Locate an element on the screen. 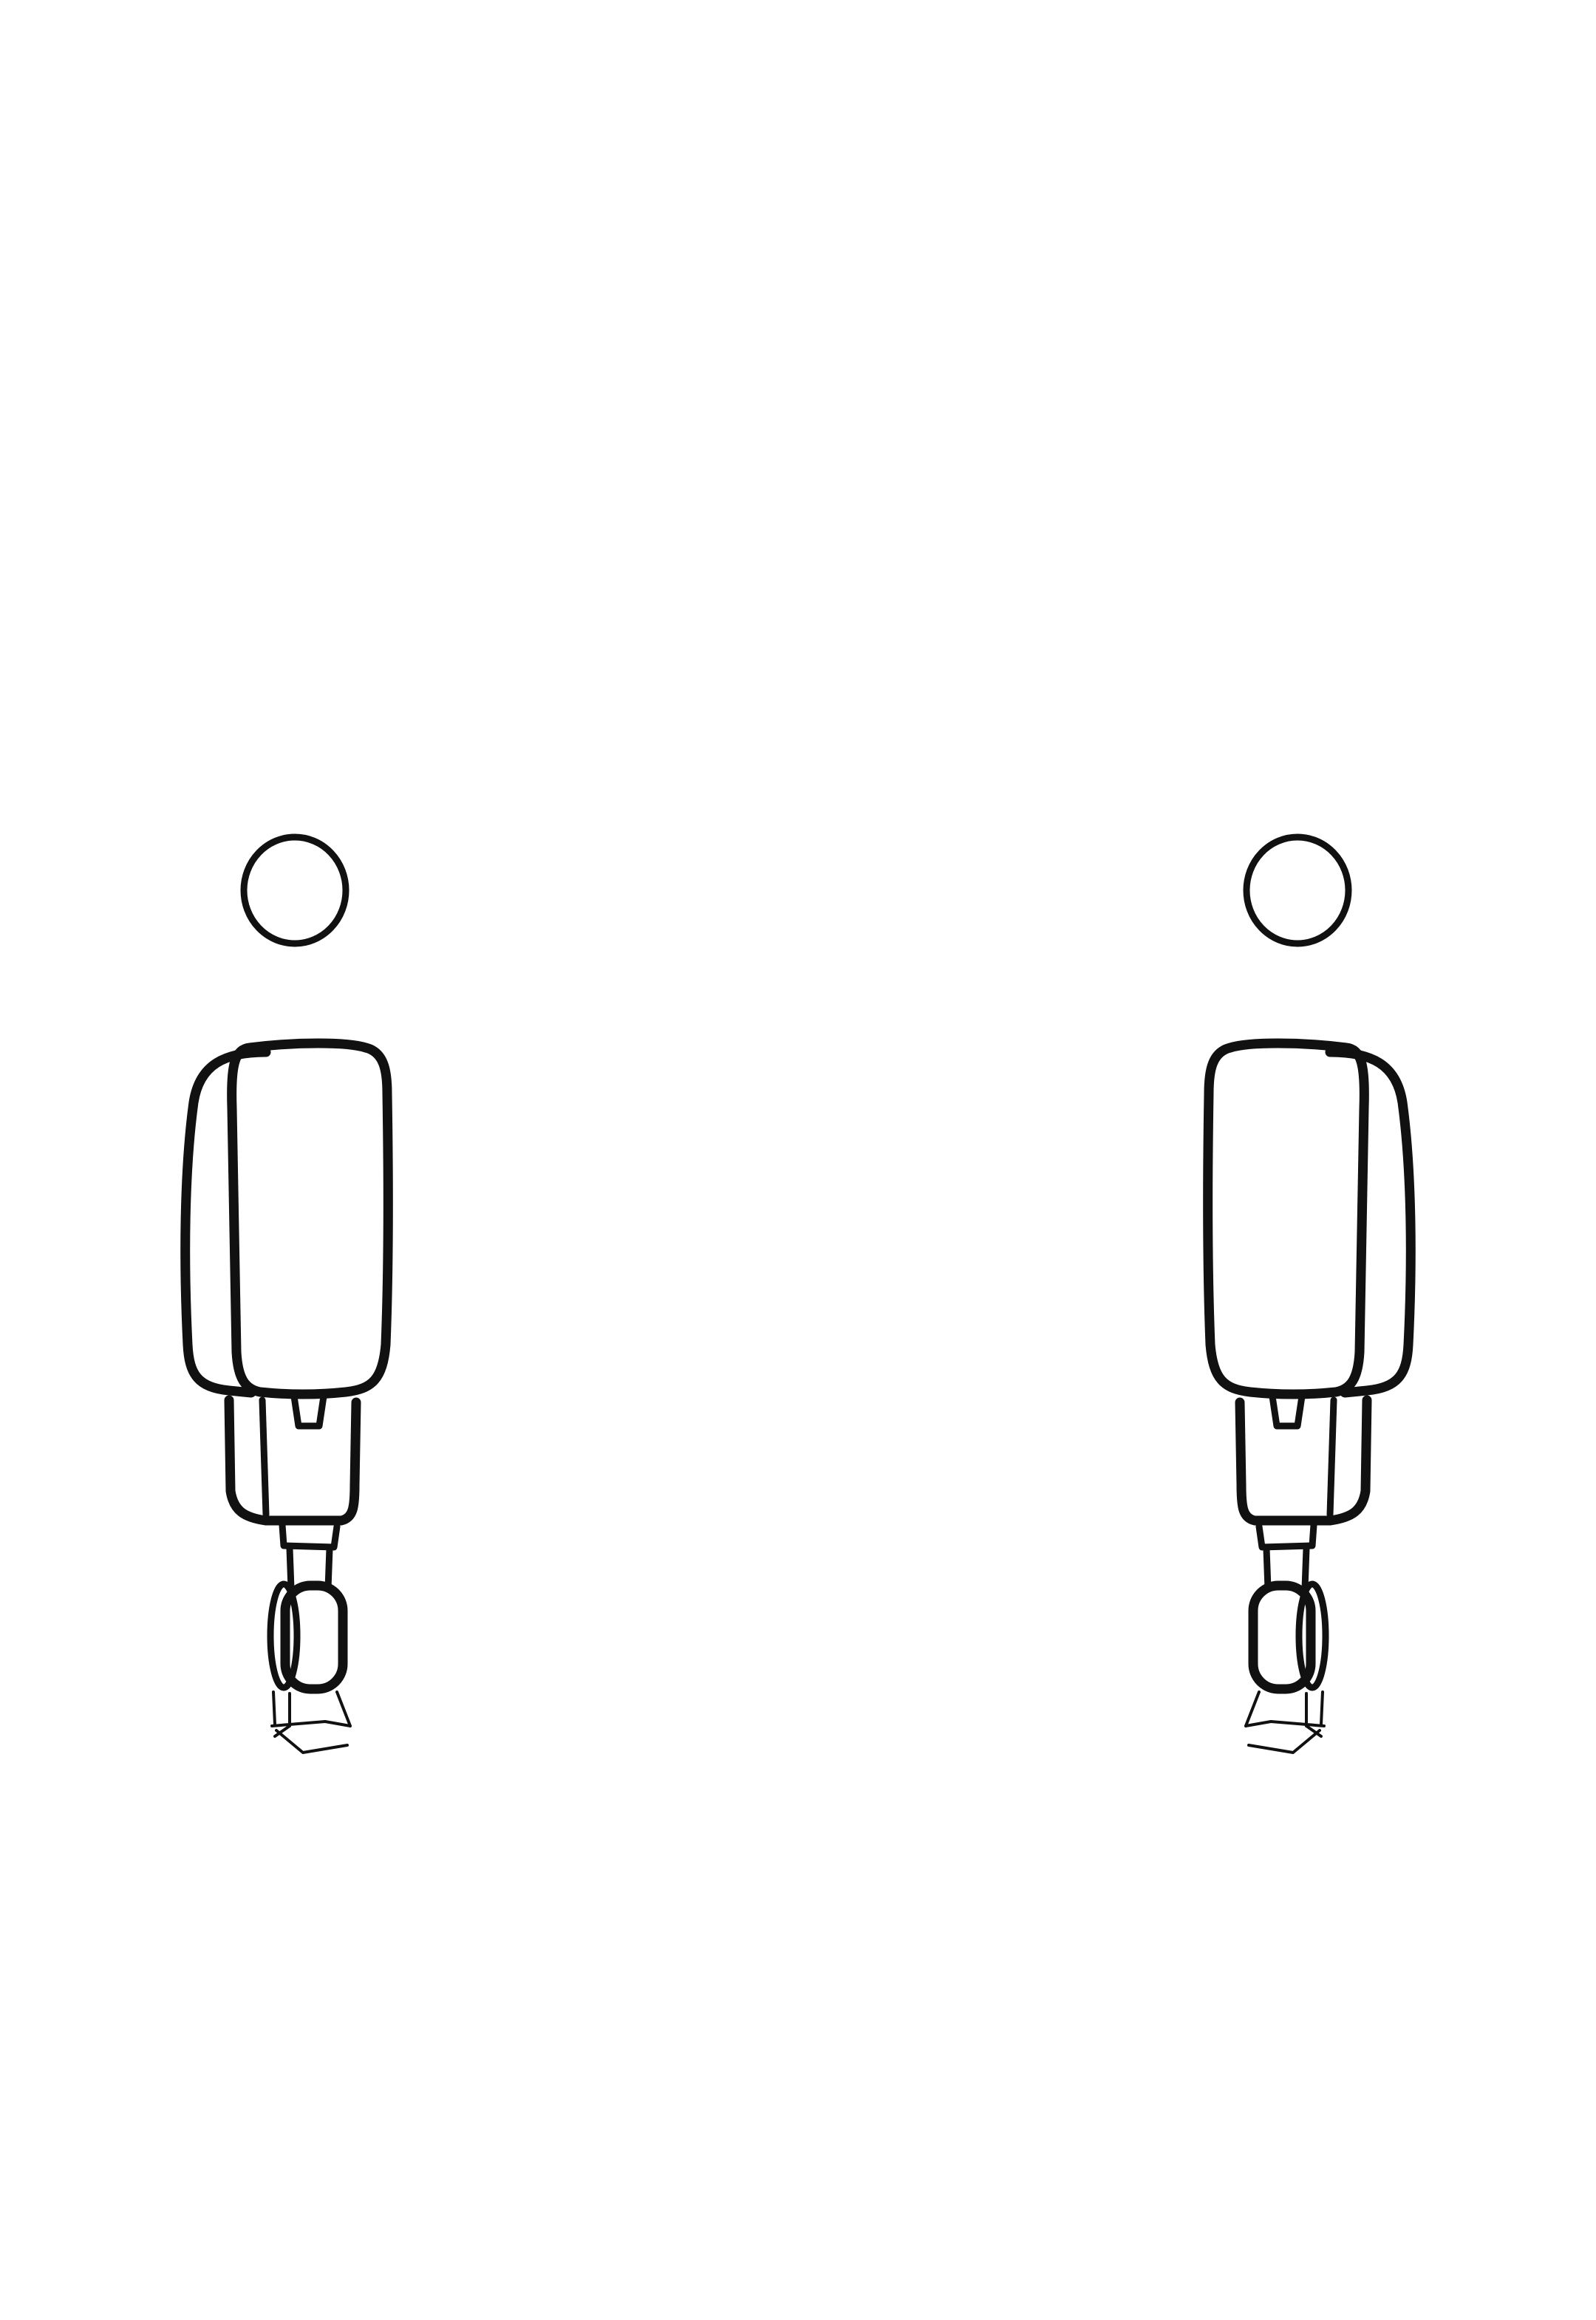  foot-left is located at coordinates (311, 1722).